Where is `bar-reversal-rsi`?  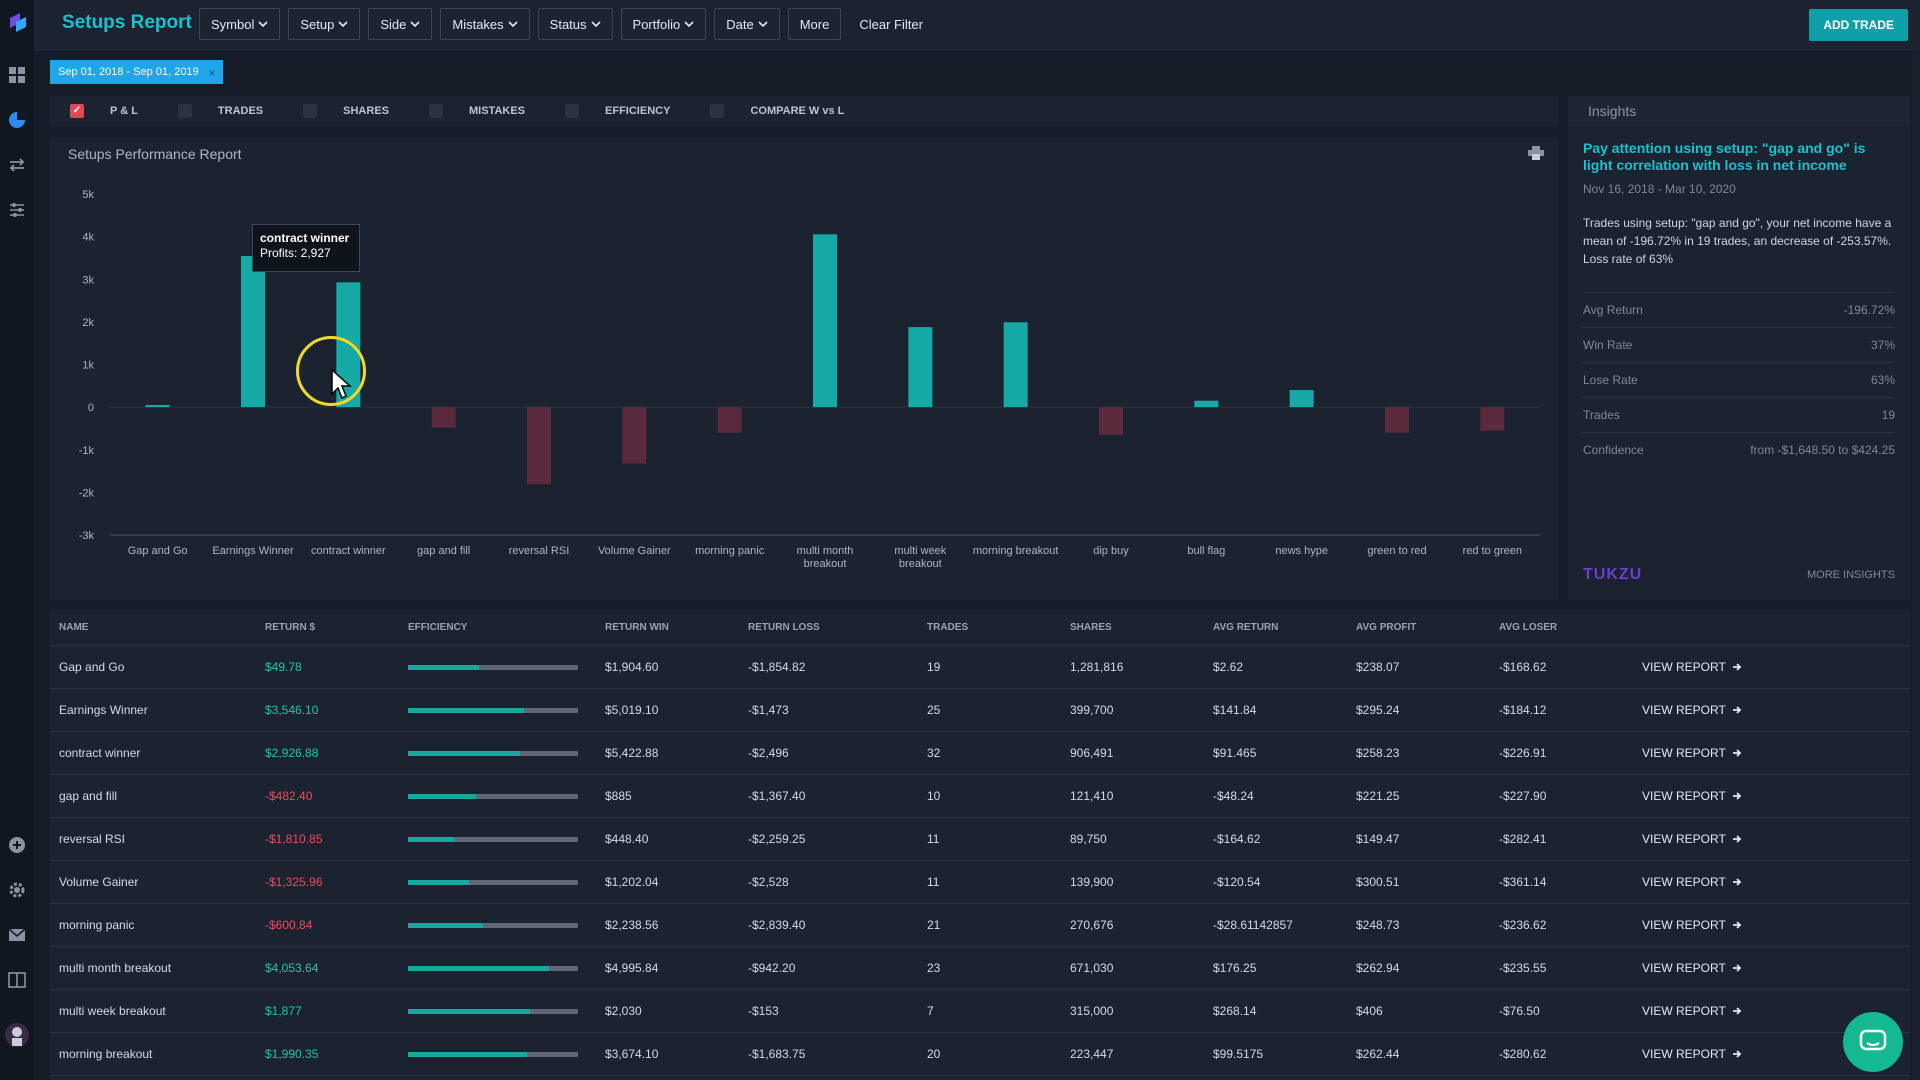
bar-reversal-rsi is located at coordinates (539, 446).